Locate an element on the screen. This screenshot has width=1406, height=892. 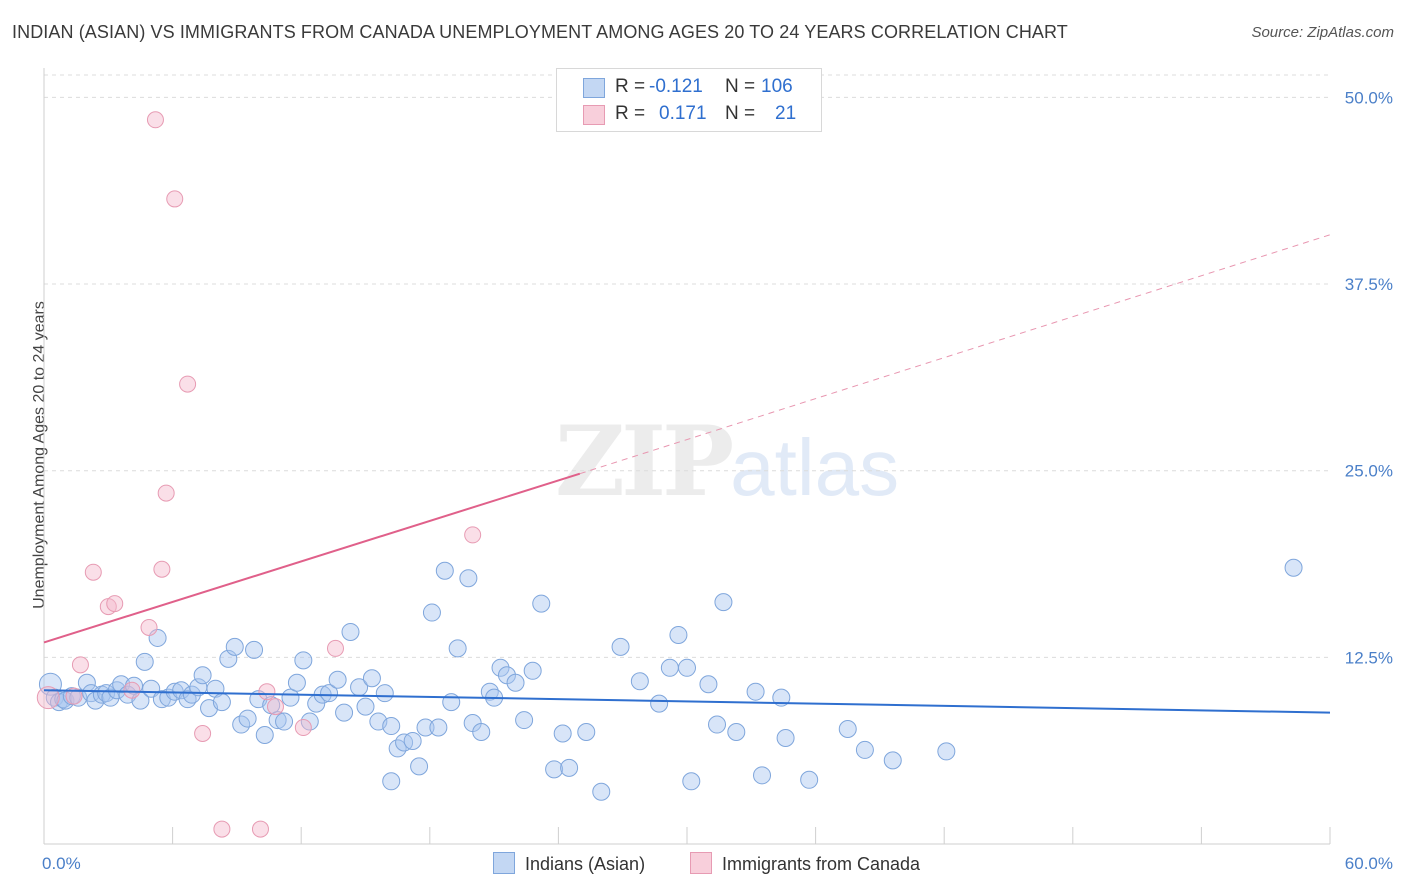
legend-item-canada: Immigrants from Canada is located at coordinates (805, 863).